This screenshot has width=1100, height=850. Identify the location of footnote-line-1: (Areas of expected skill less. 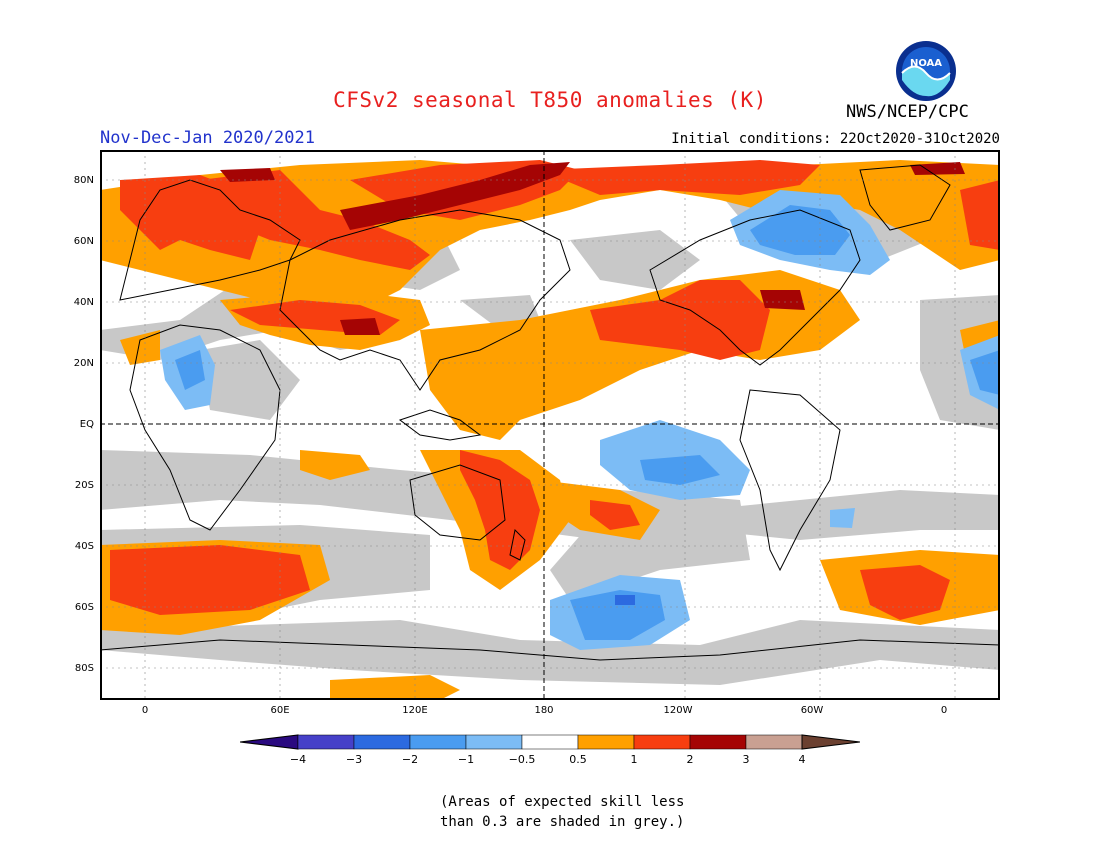
(562, 802).